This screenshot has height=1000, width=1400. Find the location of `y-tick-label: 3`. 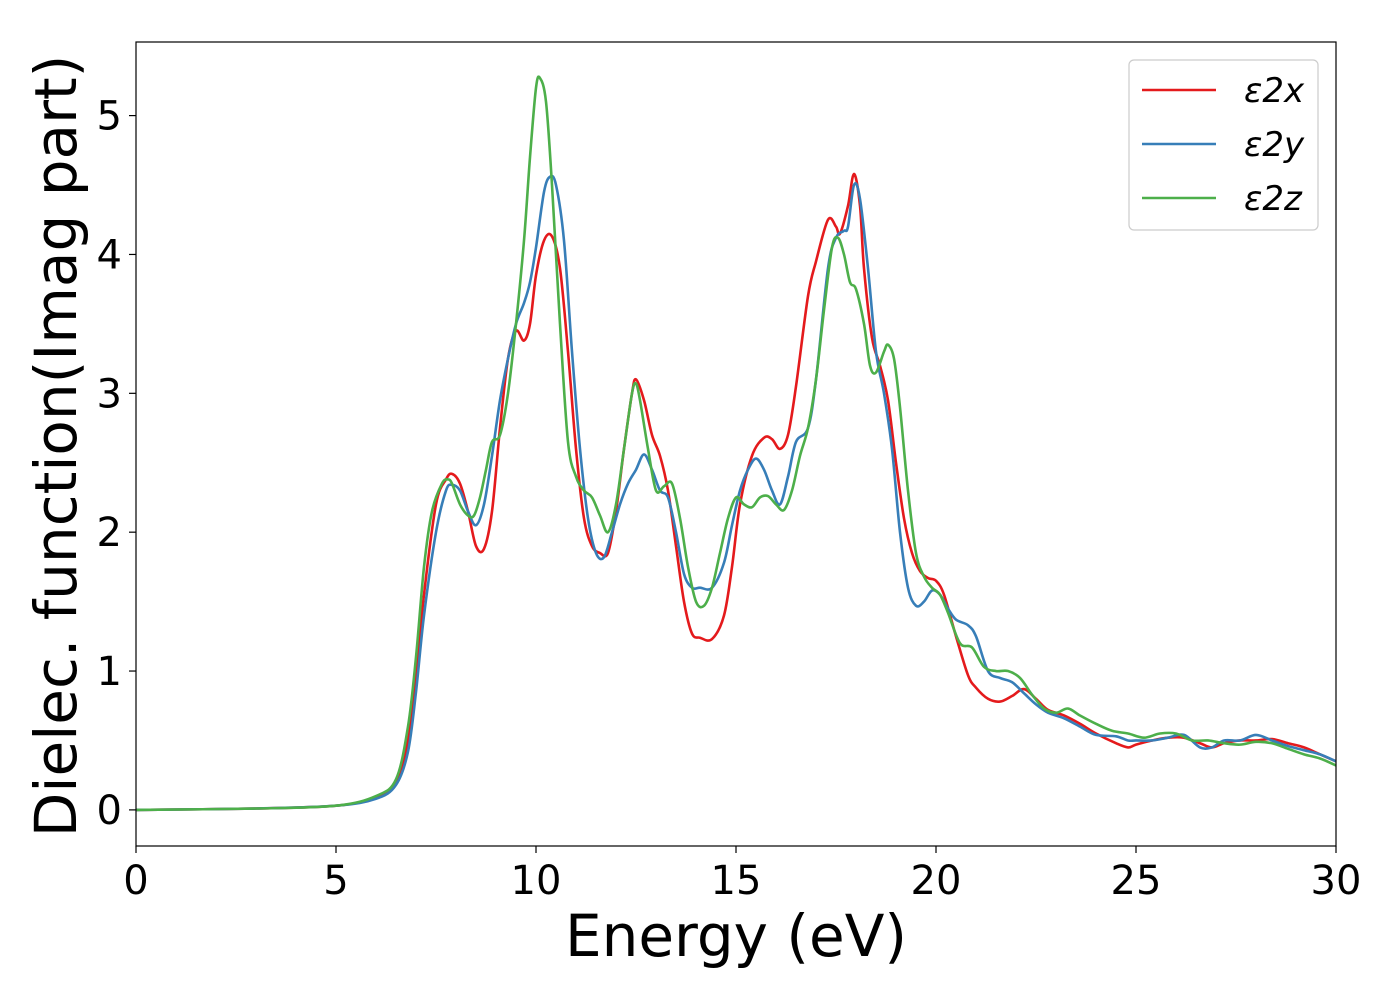

y-tick-label: 3 is located at coordinates (109, 394).